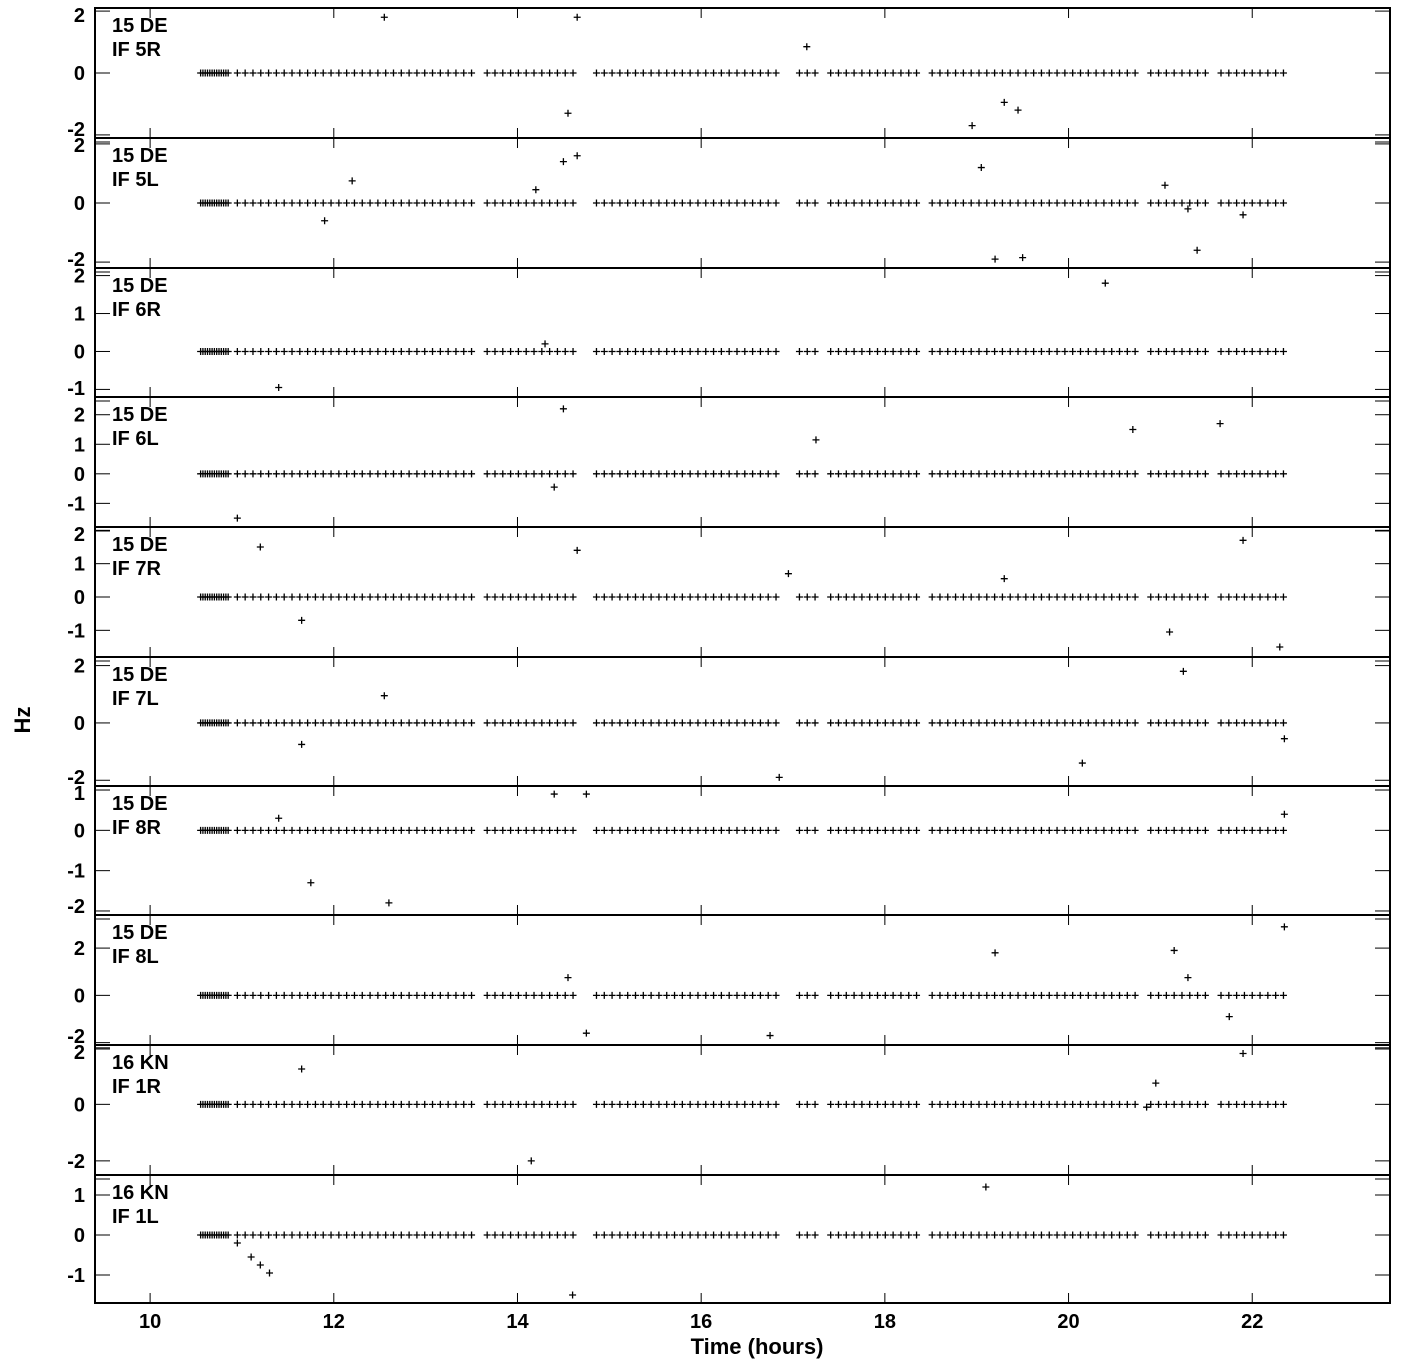  What do you see at coordinates (76, 1276) in the screenshot?
I see `y-tick-label: -1` at bounding box center [76, 1276].